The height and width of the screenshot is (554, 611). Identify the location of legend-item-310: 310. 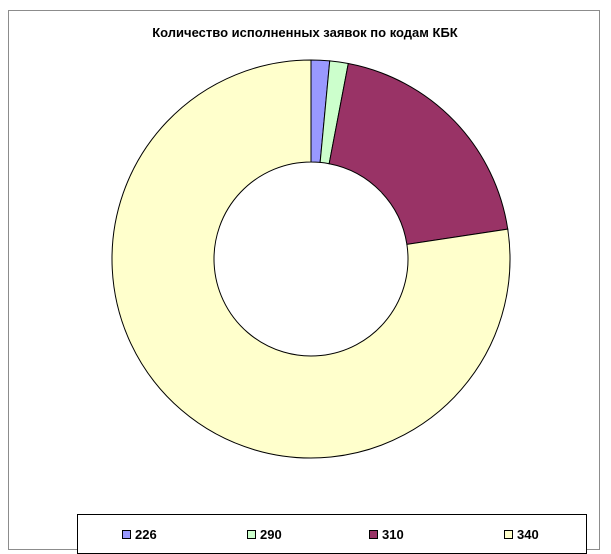
(386, 534).